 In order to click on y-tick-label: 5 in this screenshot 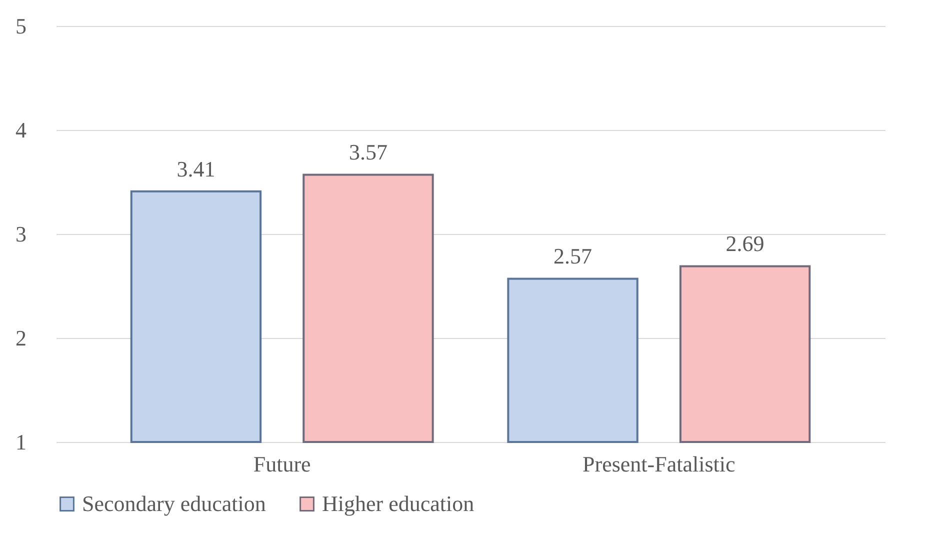, I will do `click(21, 26)`.